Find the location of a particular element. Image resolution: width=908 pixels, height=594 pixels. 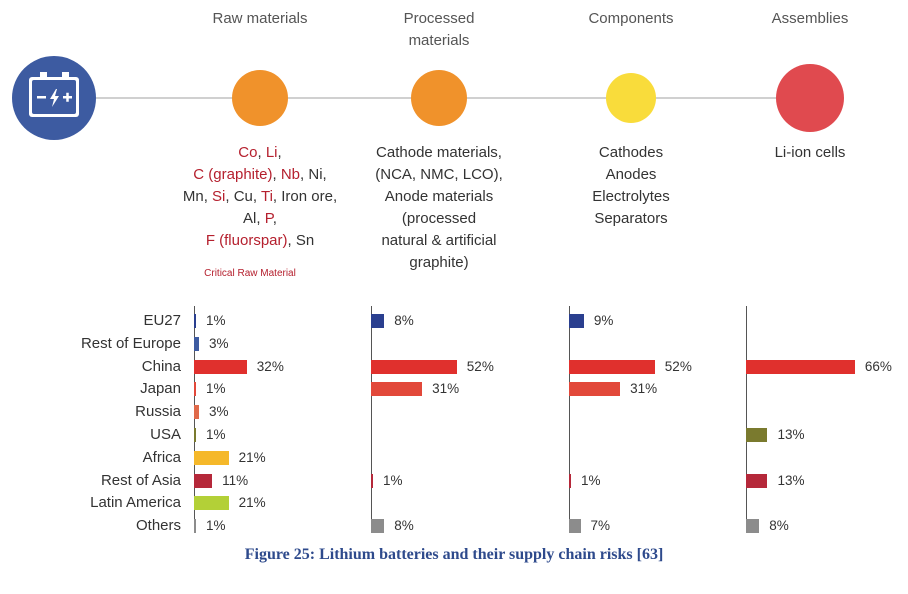

material-text: Anode materials is located at coordinates (439, 196).